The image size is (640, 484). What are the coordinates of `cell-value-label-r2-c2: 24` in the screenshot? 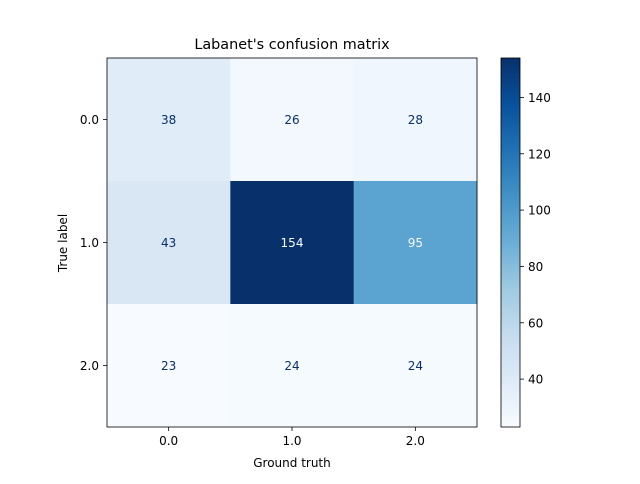 It's located at (415, 366).